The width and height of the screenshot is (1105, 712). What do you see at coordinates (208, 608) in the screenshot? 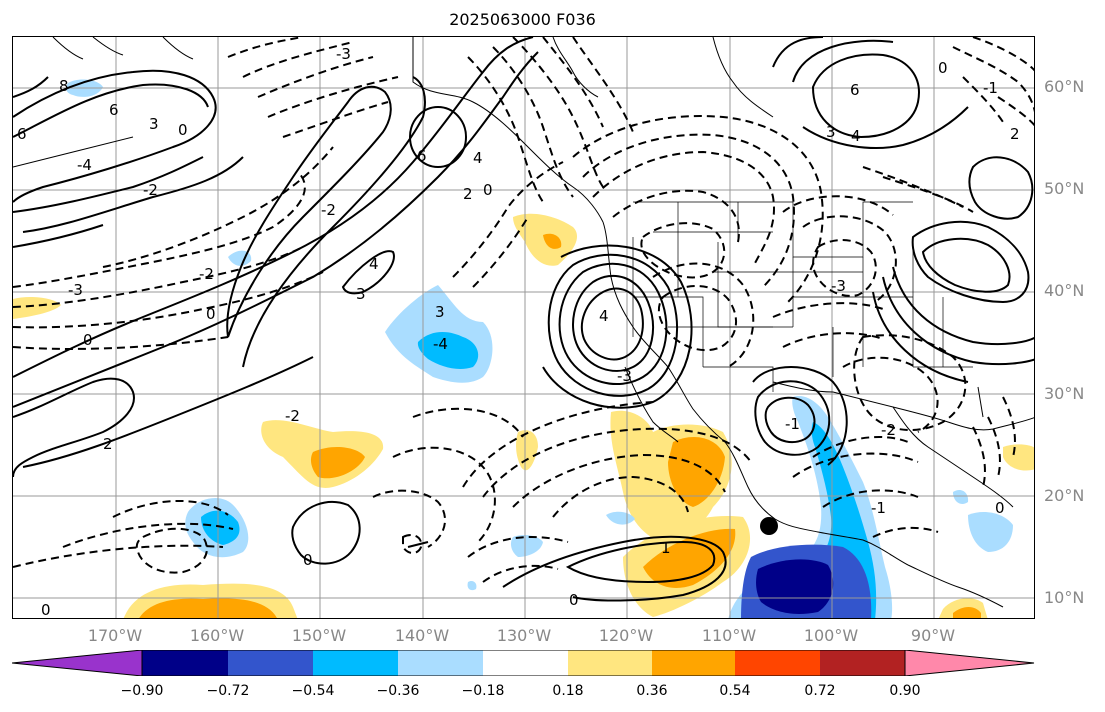
I see `warm-anomaly-pacific-south-core` at bounding box center [208, 608].